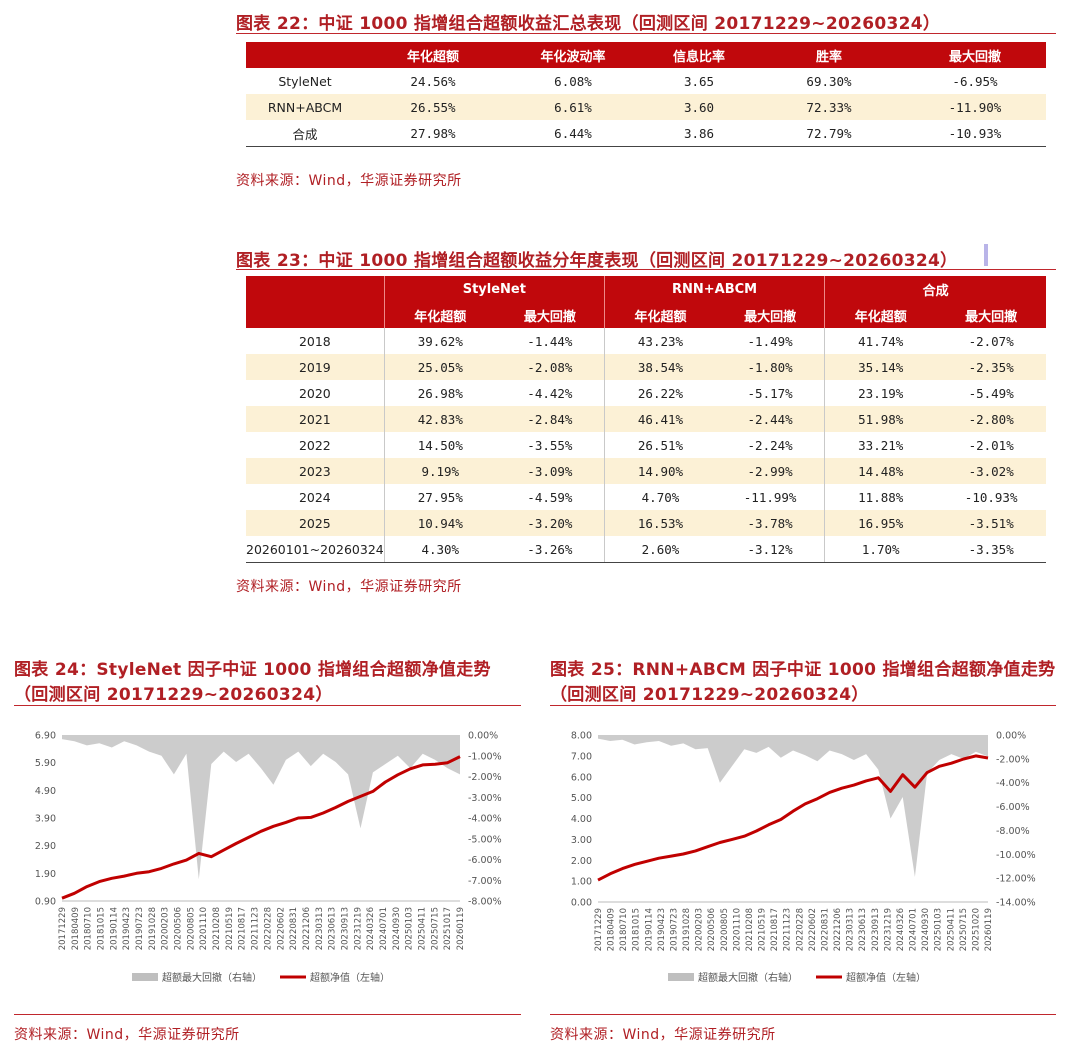  Describe the element at coordinates (991, 393) in the screenshot. I see `table-cell: -5.49%` at that location.